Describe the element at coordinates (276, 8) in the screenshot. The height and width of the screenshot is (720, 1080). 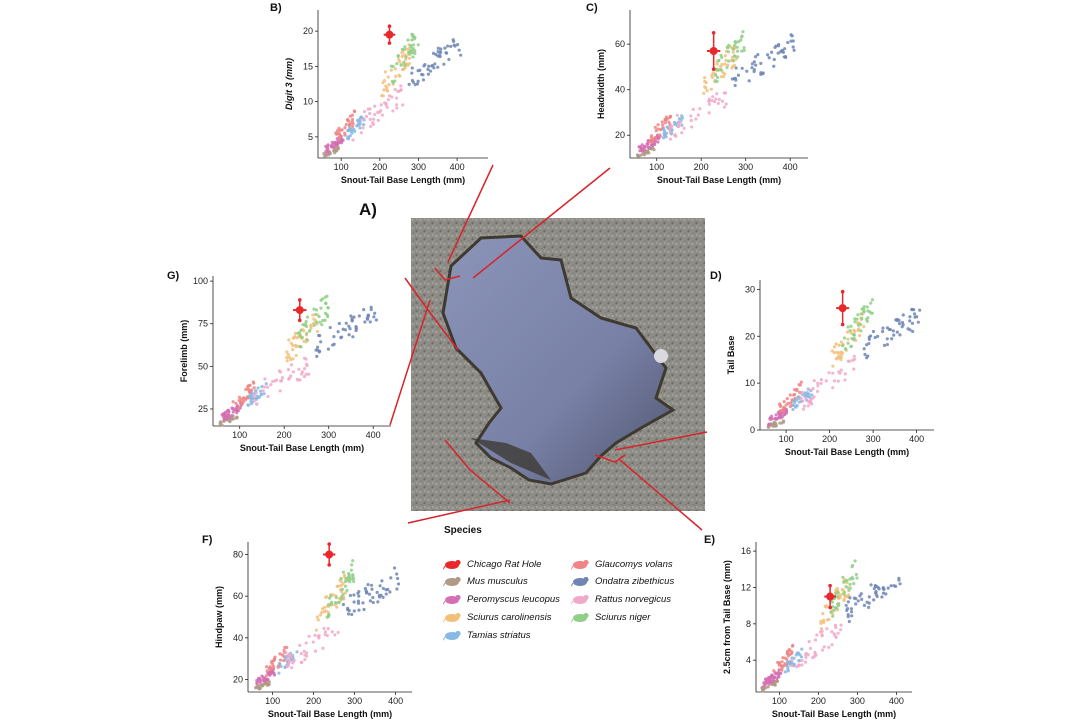
I see `panel-b-label: B)` at that location.